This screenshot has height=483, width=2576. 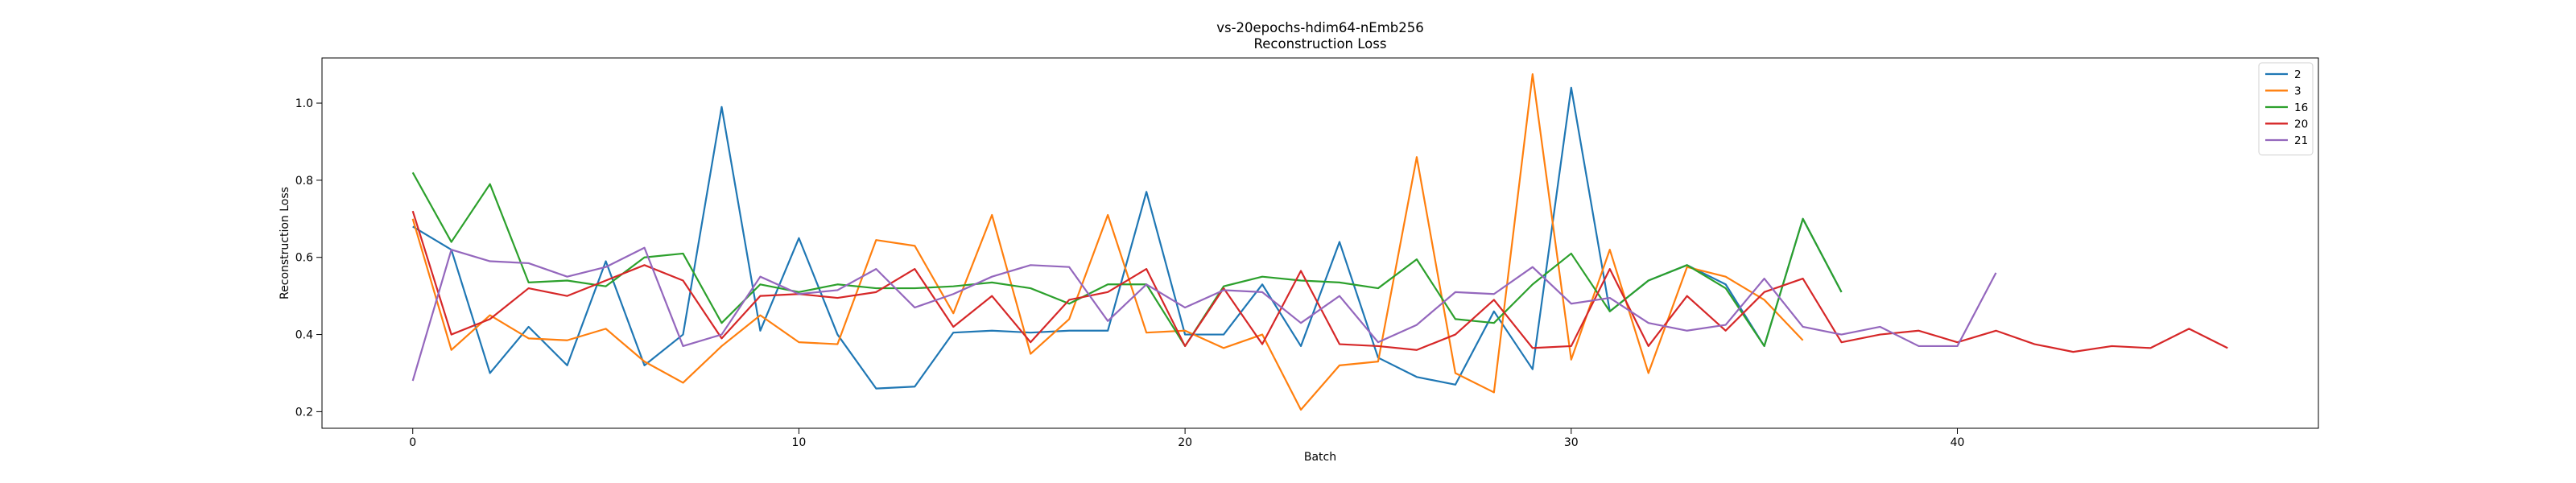 What do you see at coordinates (1571, 442) in the screenshot?
I see `x-tick-label: 30` at bounding box center [1571, 442].